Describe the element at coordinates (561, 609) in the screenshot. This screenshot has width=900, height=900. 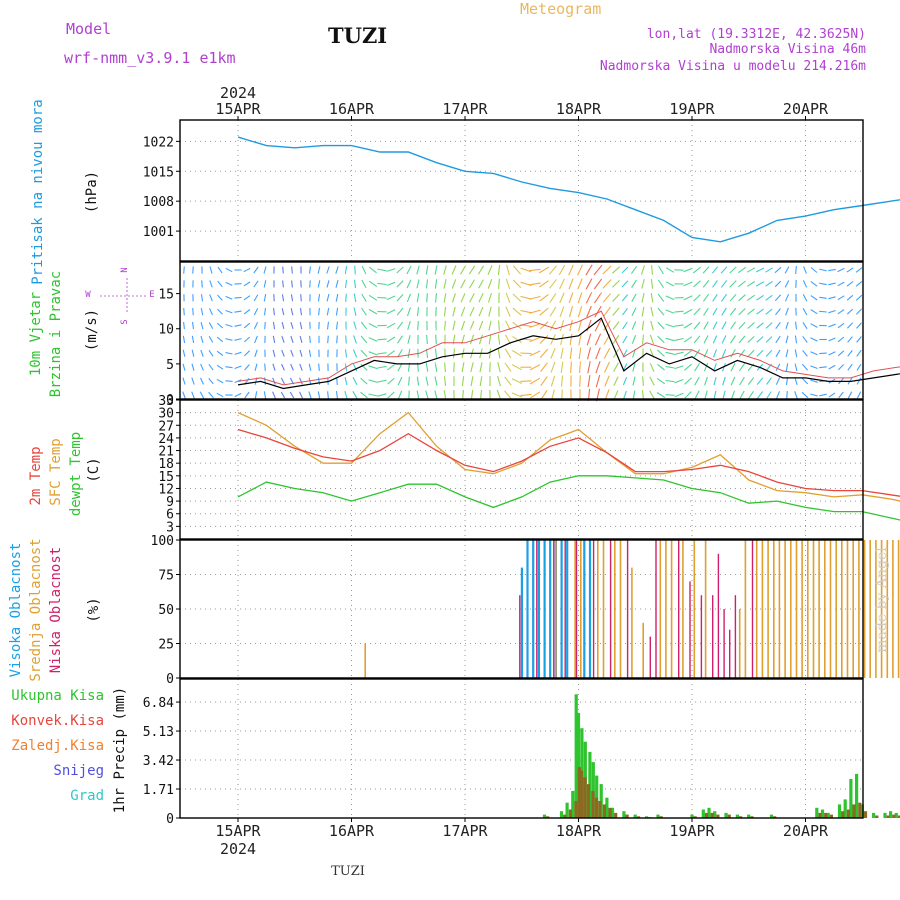
I see `high-cloud-bar` at that location.